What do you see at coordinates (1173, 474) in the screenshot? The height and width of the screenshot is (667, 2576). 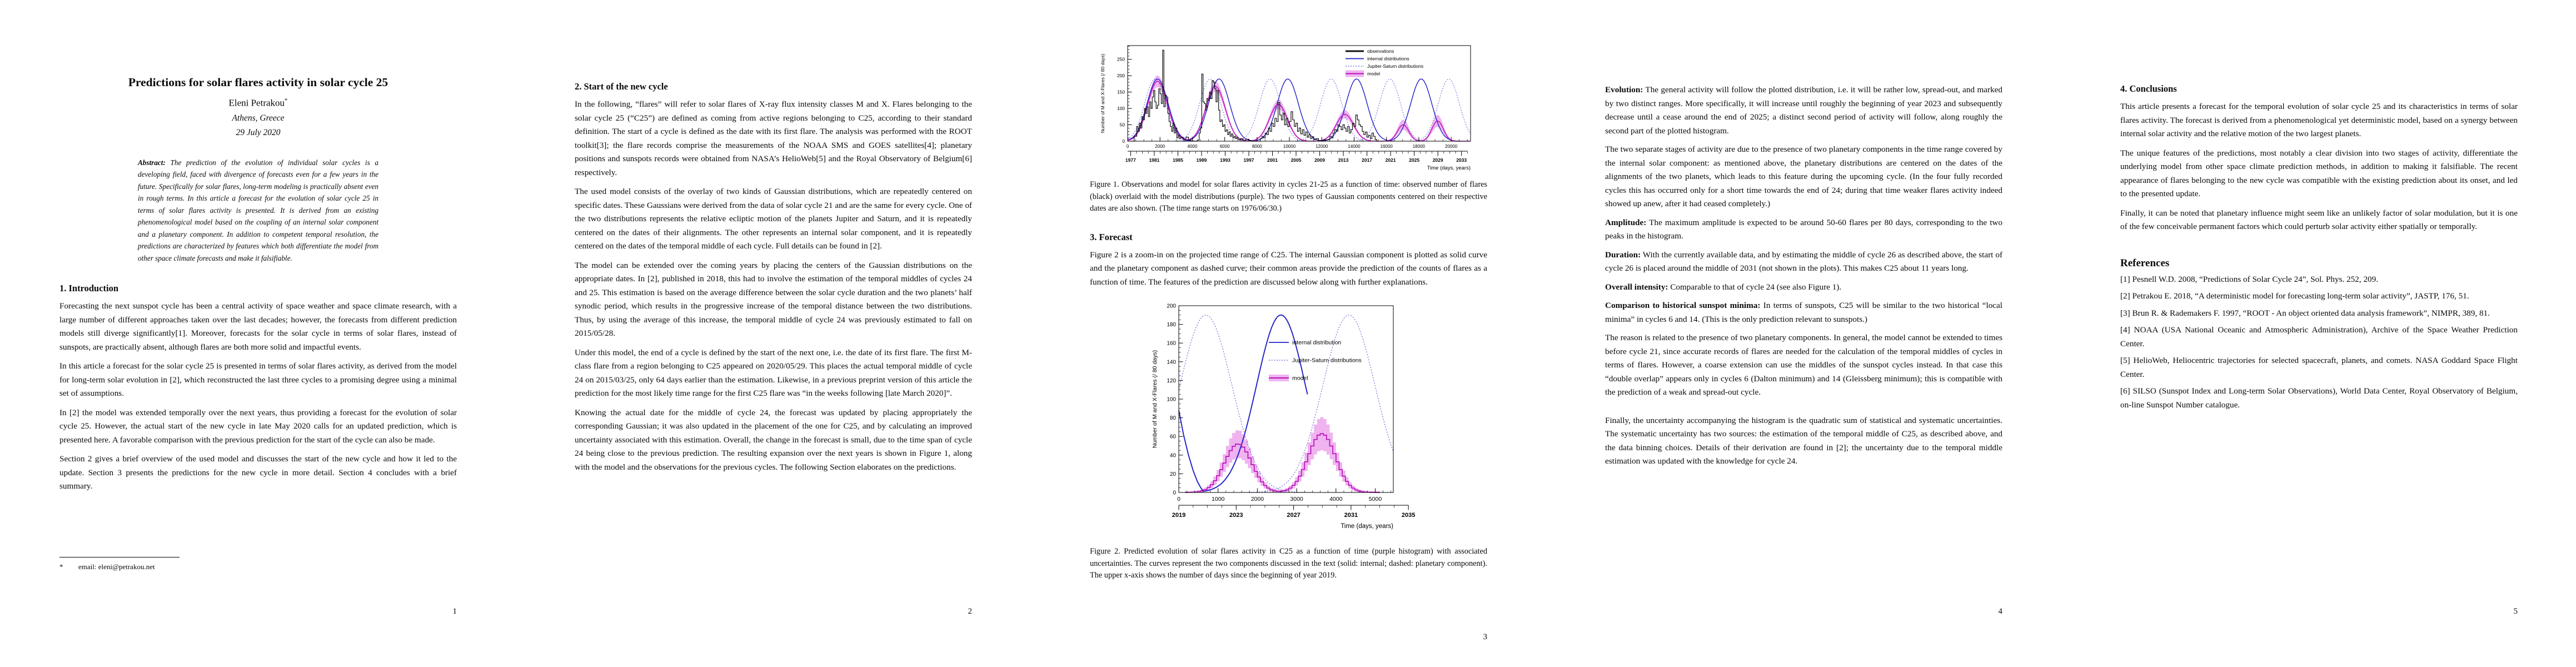 I see `svg-text: 20` at bounding box center [1173, 474].